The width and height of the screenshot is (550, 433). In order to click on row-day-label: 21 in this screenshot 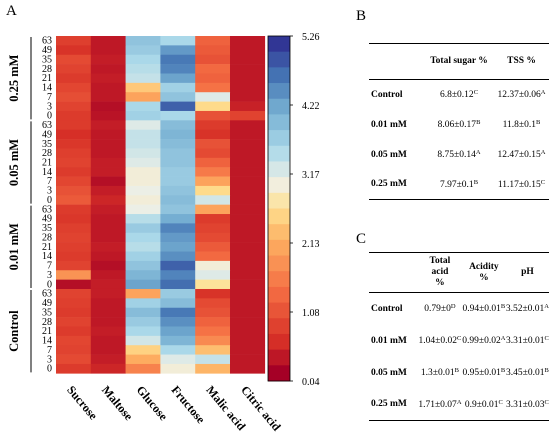, I will do `click(47, 247)`.